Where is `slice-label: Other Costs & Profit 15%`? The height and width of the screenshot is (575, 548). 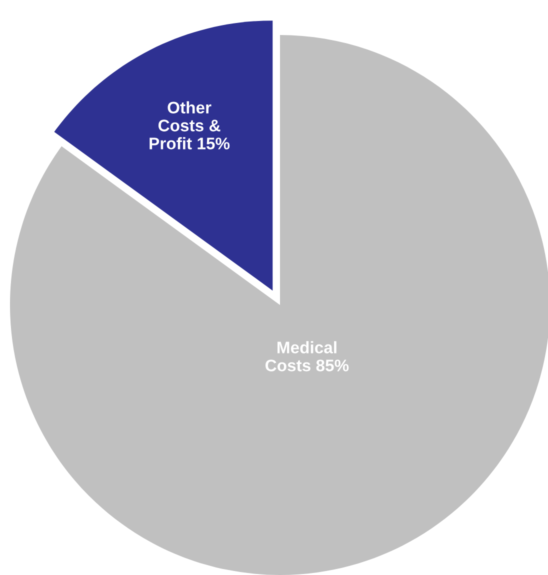
slice-label: Other Costs & Profit 15% is located at coordinates (190, 125).